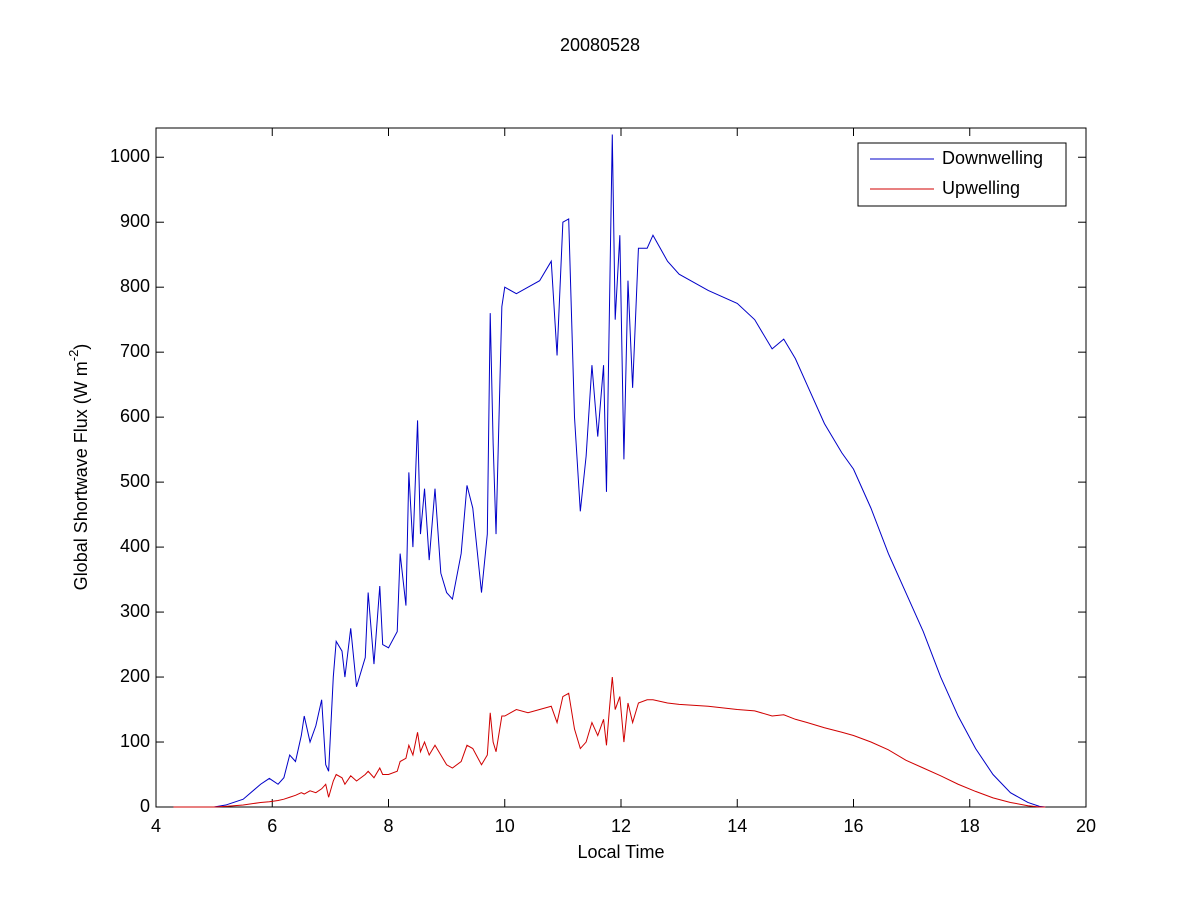 This screenshot has width=1200, height=900. I want to click on legend-box, so click(962, 174).